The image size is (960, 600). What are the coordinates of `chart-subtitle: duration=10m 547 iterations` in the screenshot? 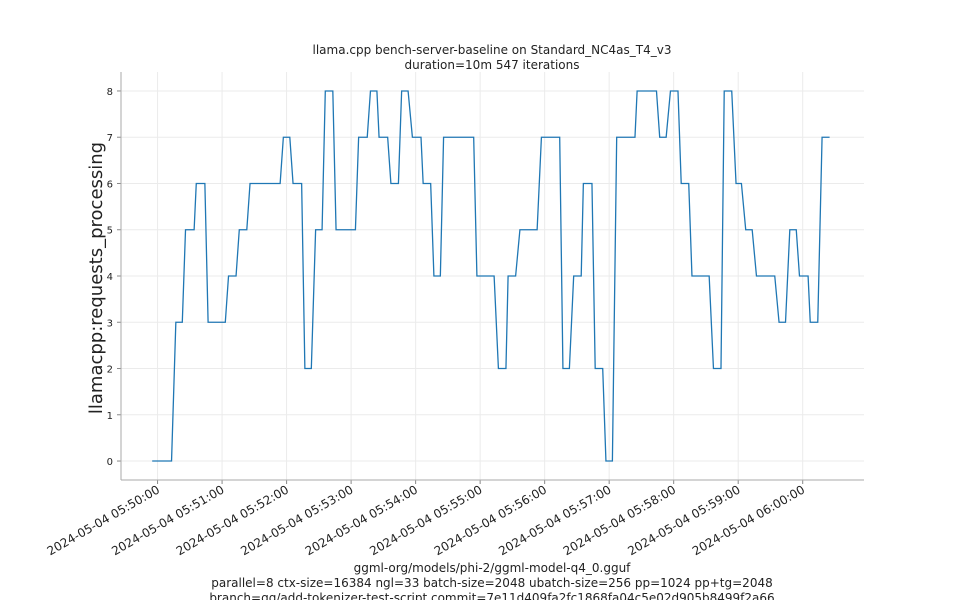 It's located at (492, 65).